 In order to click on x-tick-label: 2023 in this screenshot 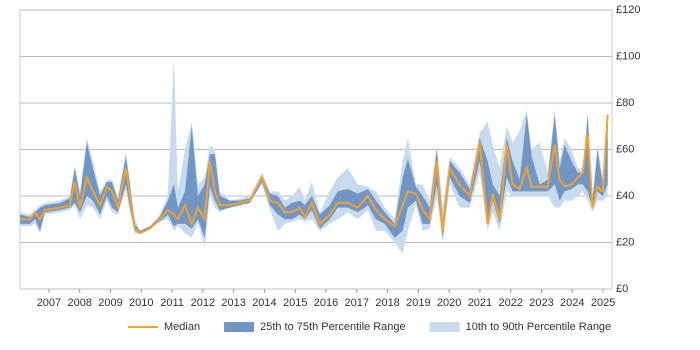, I will do `click(541, 303)`.